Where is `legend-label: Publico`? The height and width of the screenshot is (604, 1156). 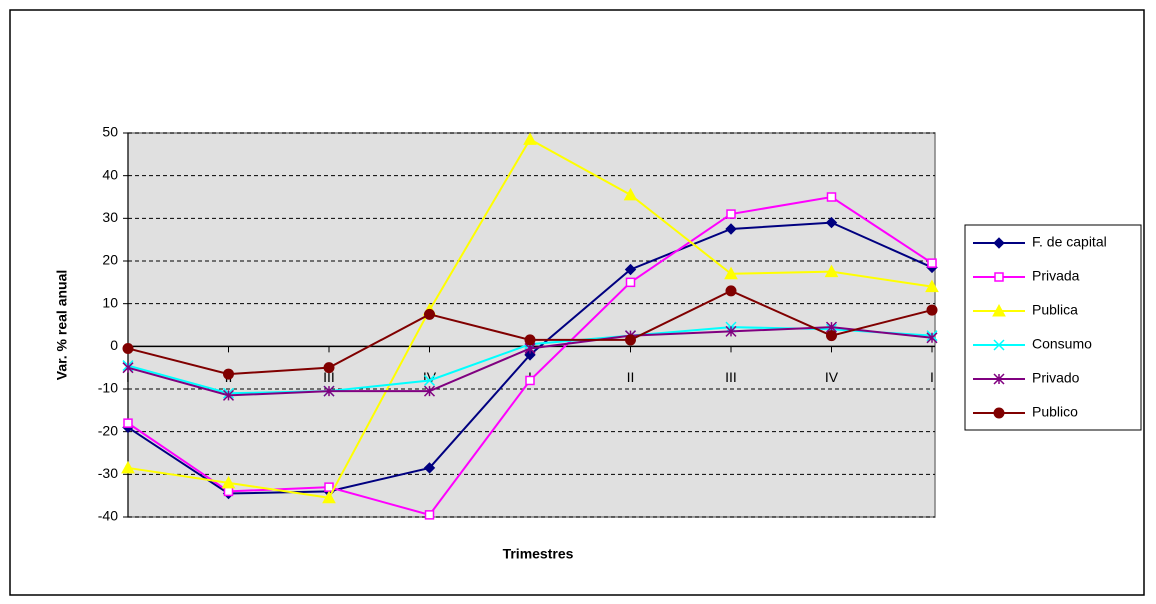
legend-label: Publico is located at coordinates (1055, 412).